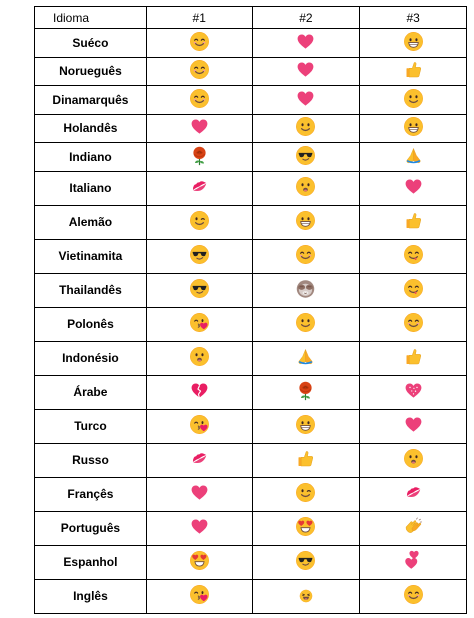 This screenshot has height=618, width=474. I want to click on table-row: Árabe, so click(250, 392).